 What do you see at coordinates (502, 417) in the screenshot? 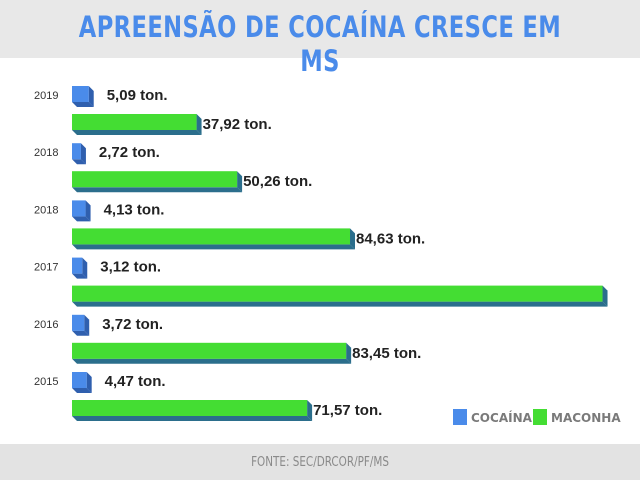
I see `legend-label-cocaina: COCAÍNA` at bounding box center [502, 417].